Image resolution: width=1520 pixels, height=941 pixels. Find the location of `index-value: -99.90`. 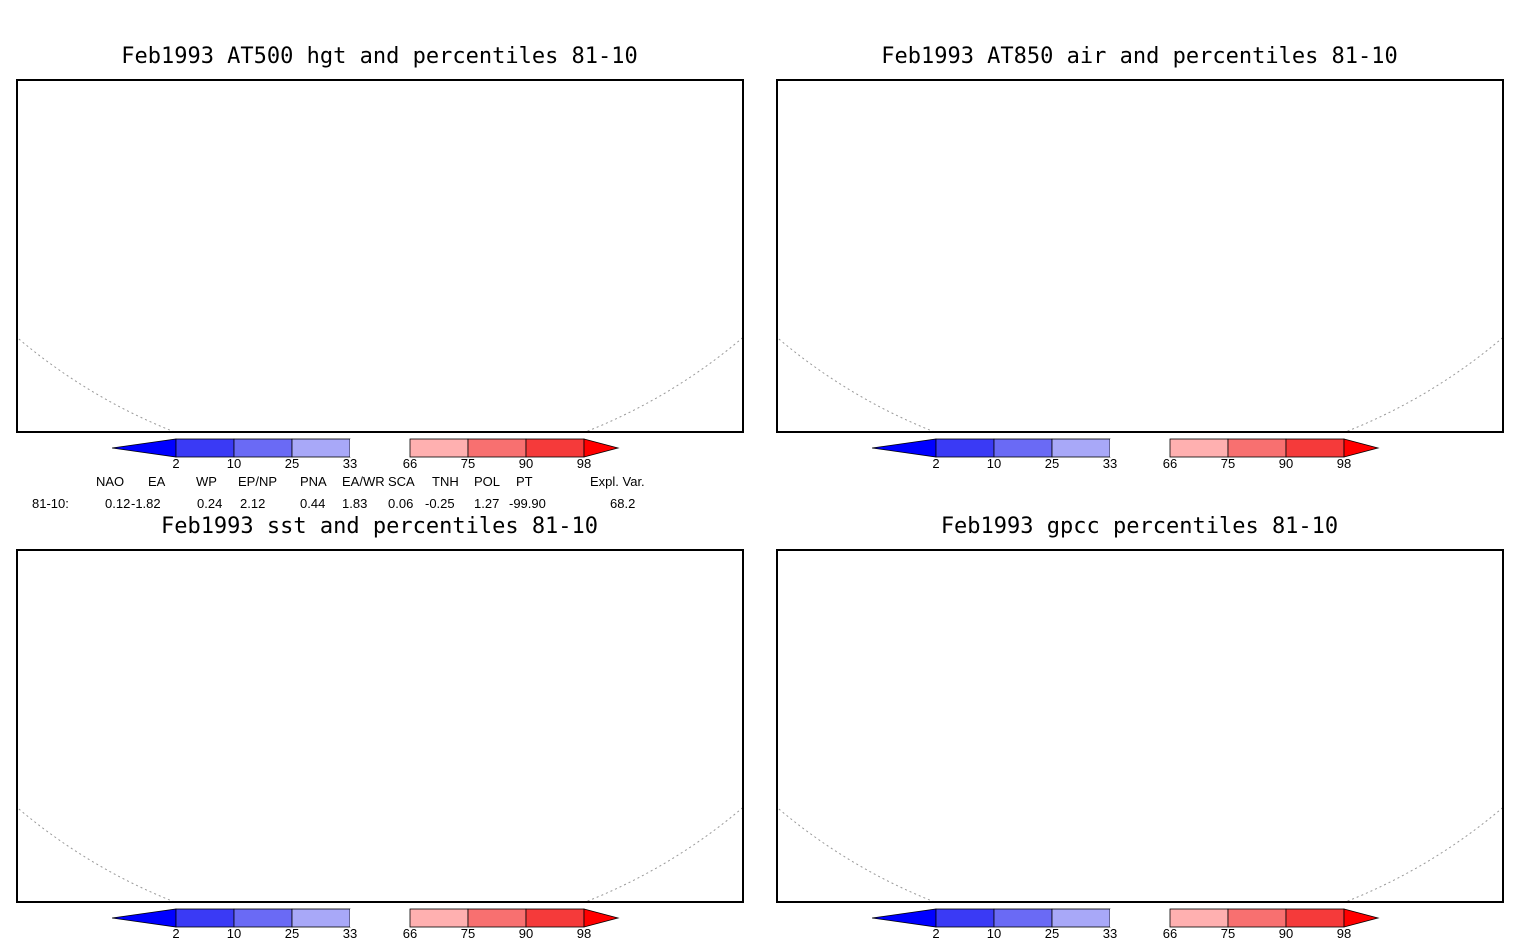

index-value: -99.90 is located at coordinates (527, 503).